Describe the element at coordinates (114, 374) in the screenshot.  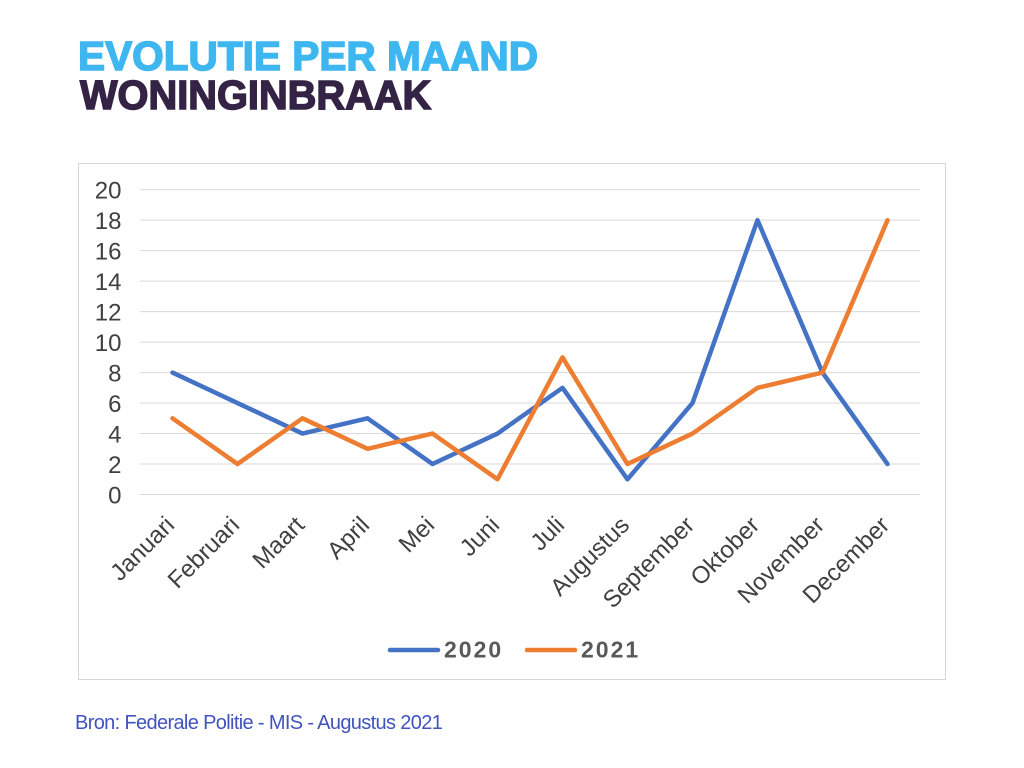
I see `svg-text: 8` at that location.